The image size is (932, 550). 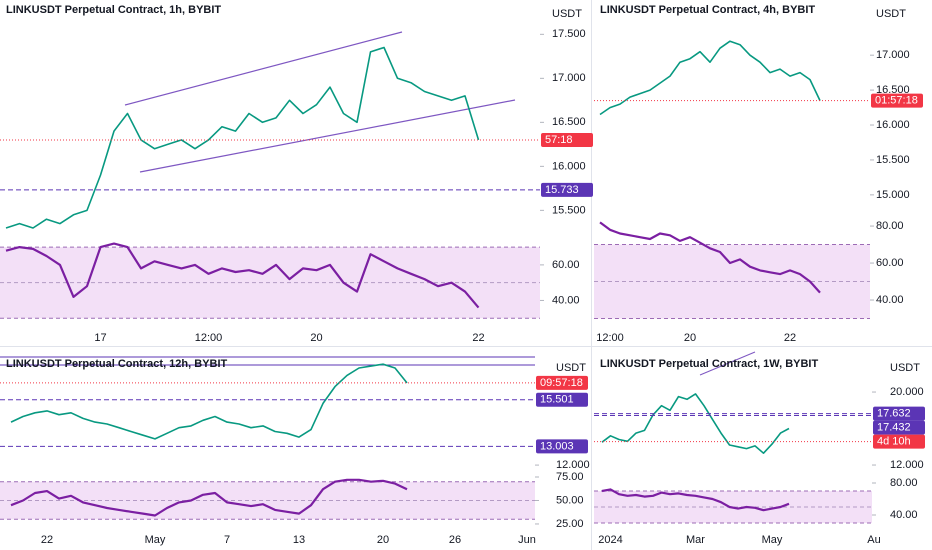 I want to click on price-tag-label: 13.003, so click(x=557, y=446).